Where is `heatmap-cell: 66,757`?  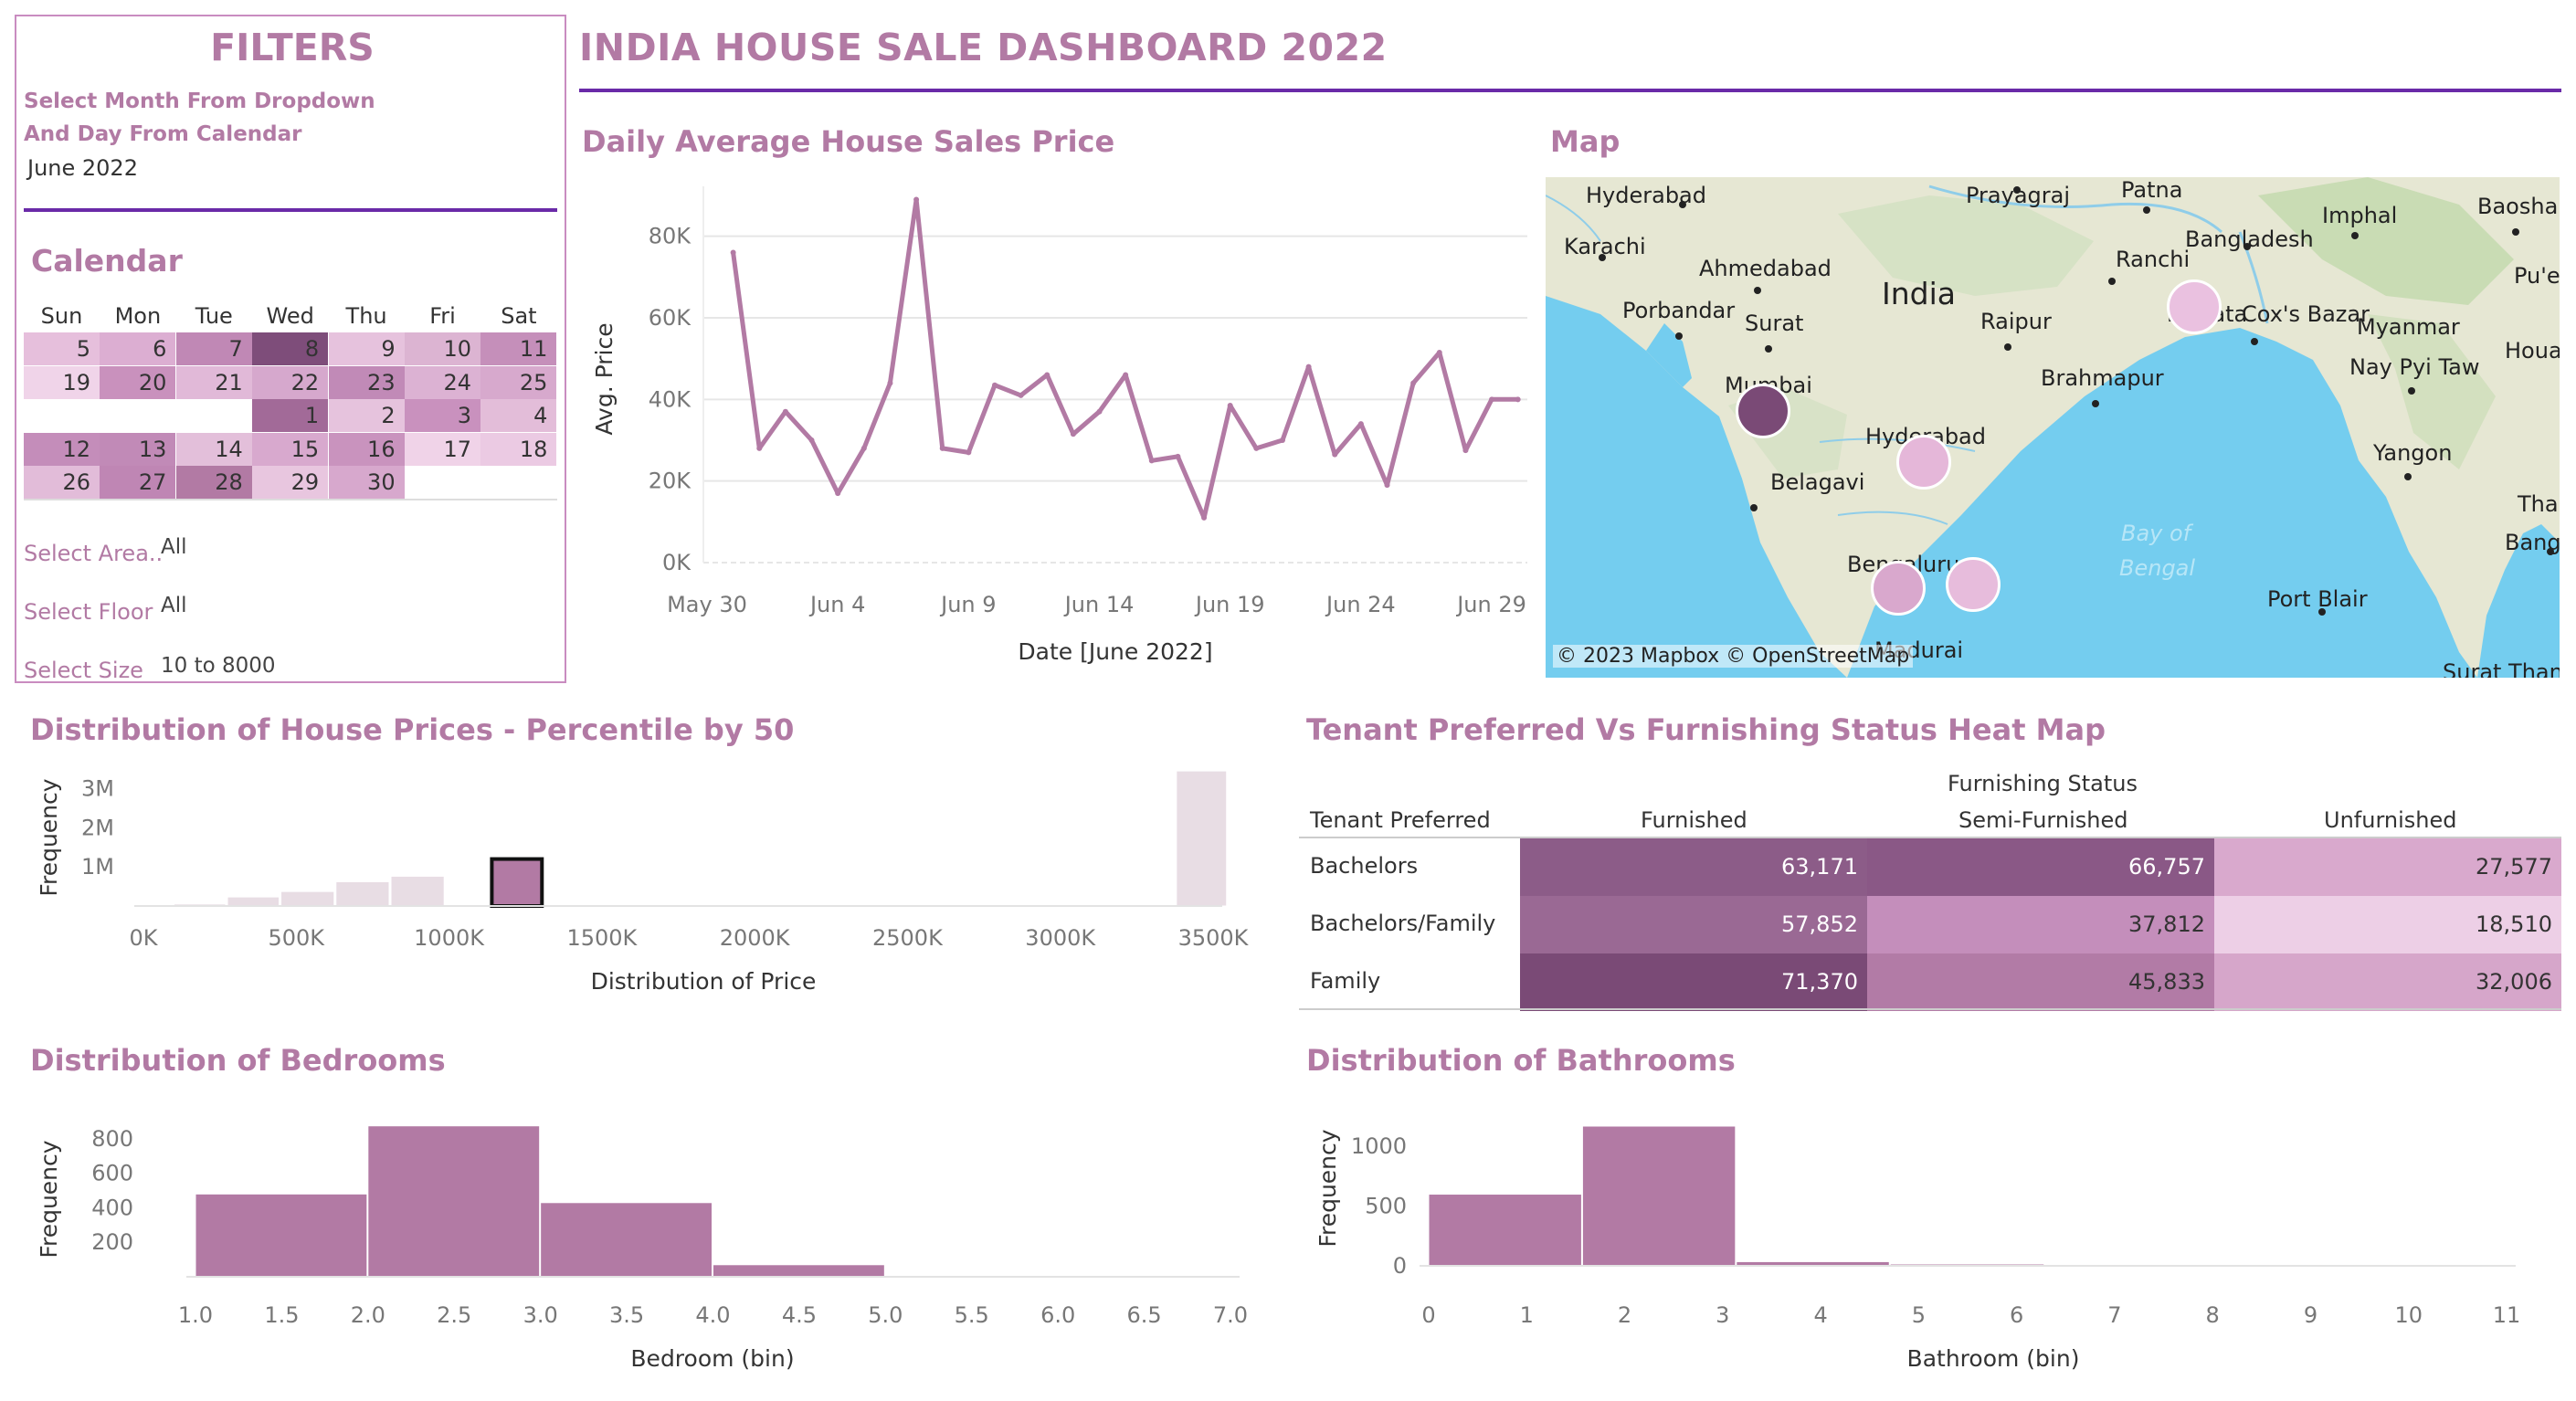
heatmap-cell: 66,757 is located at coordinates (2040, 867).